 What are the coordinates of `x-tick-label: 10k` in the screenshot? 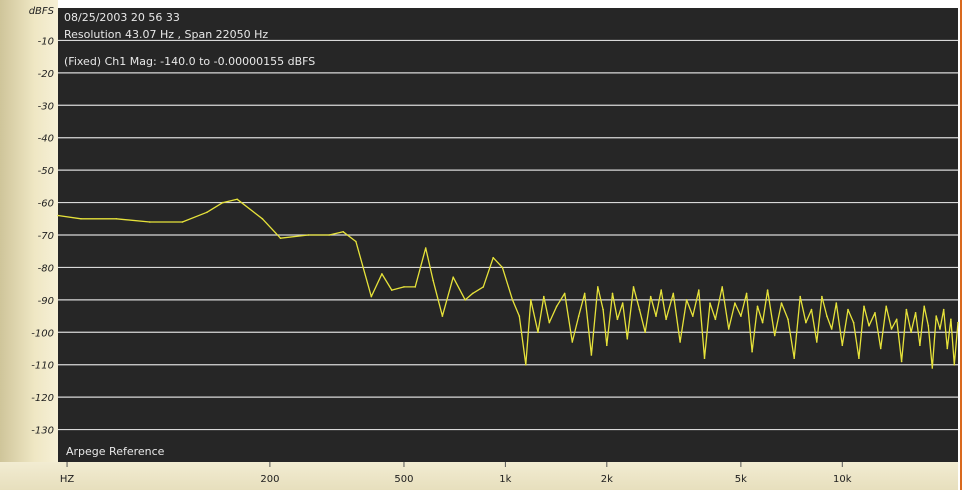 It's located at (842, 479).